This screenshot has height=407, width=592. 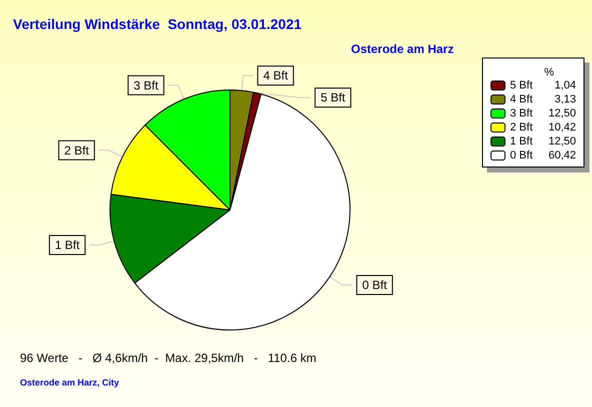 I want to click on data-label: 10,42, so click(x=562, y=128).